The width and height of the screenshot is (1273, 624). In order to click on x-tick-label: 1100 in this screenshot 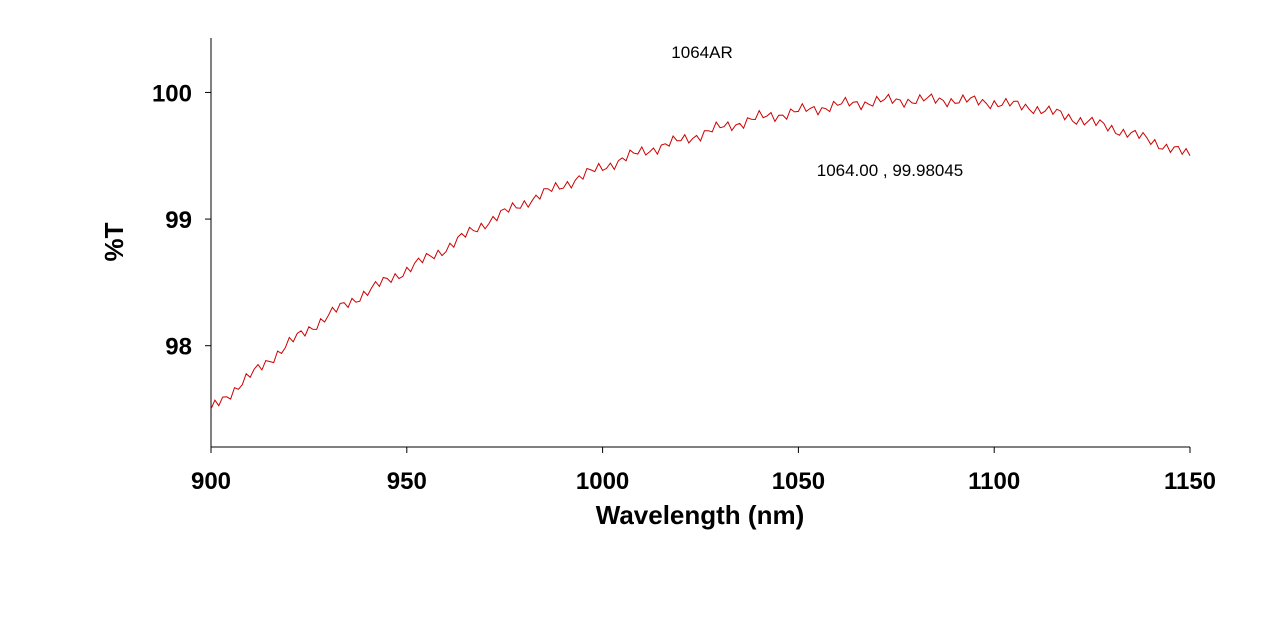, I will do `click(994, 481)`.